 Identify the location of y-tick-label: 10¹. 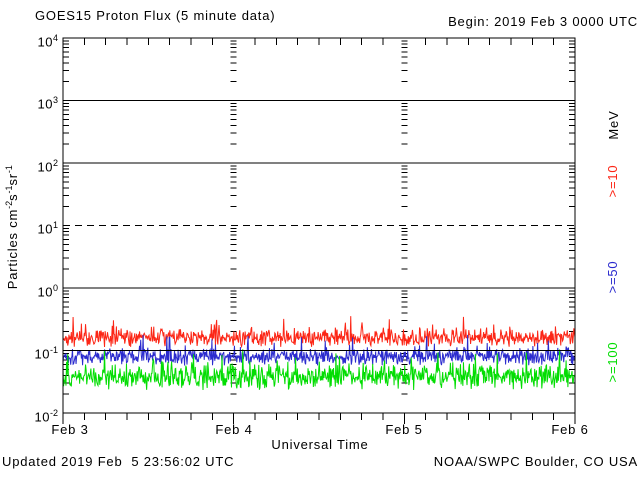
(47, 228).